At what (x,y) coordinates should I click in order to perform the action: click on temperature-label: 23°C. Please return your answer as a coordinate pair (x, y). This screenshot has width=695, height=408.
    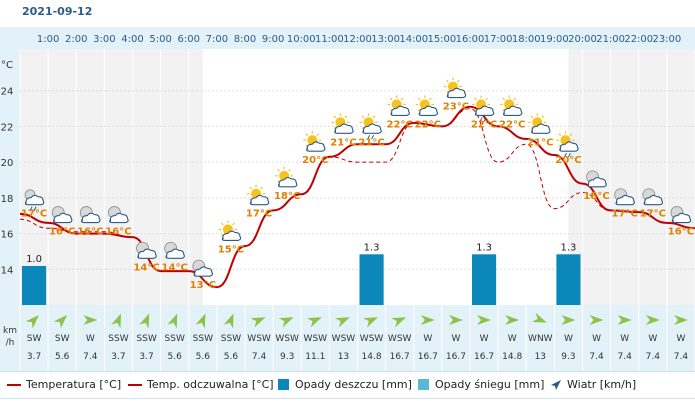
    Looking at the image, I should click on (456, 107).